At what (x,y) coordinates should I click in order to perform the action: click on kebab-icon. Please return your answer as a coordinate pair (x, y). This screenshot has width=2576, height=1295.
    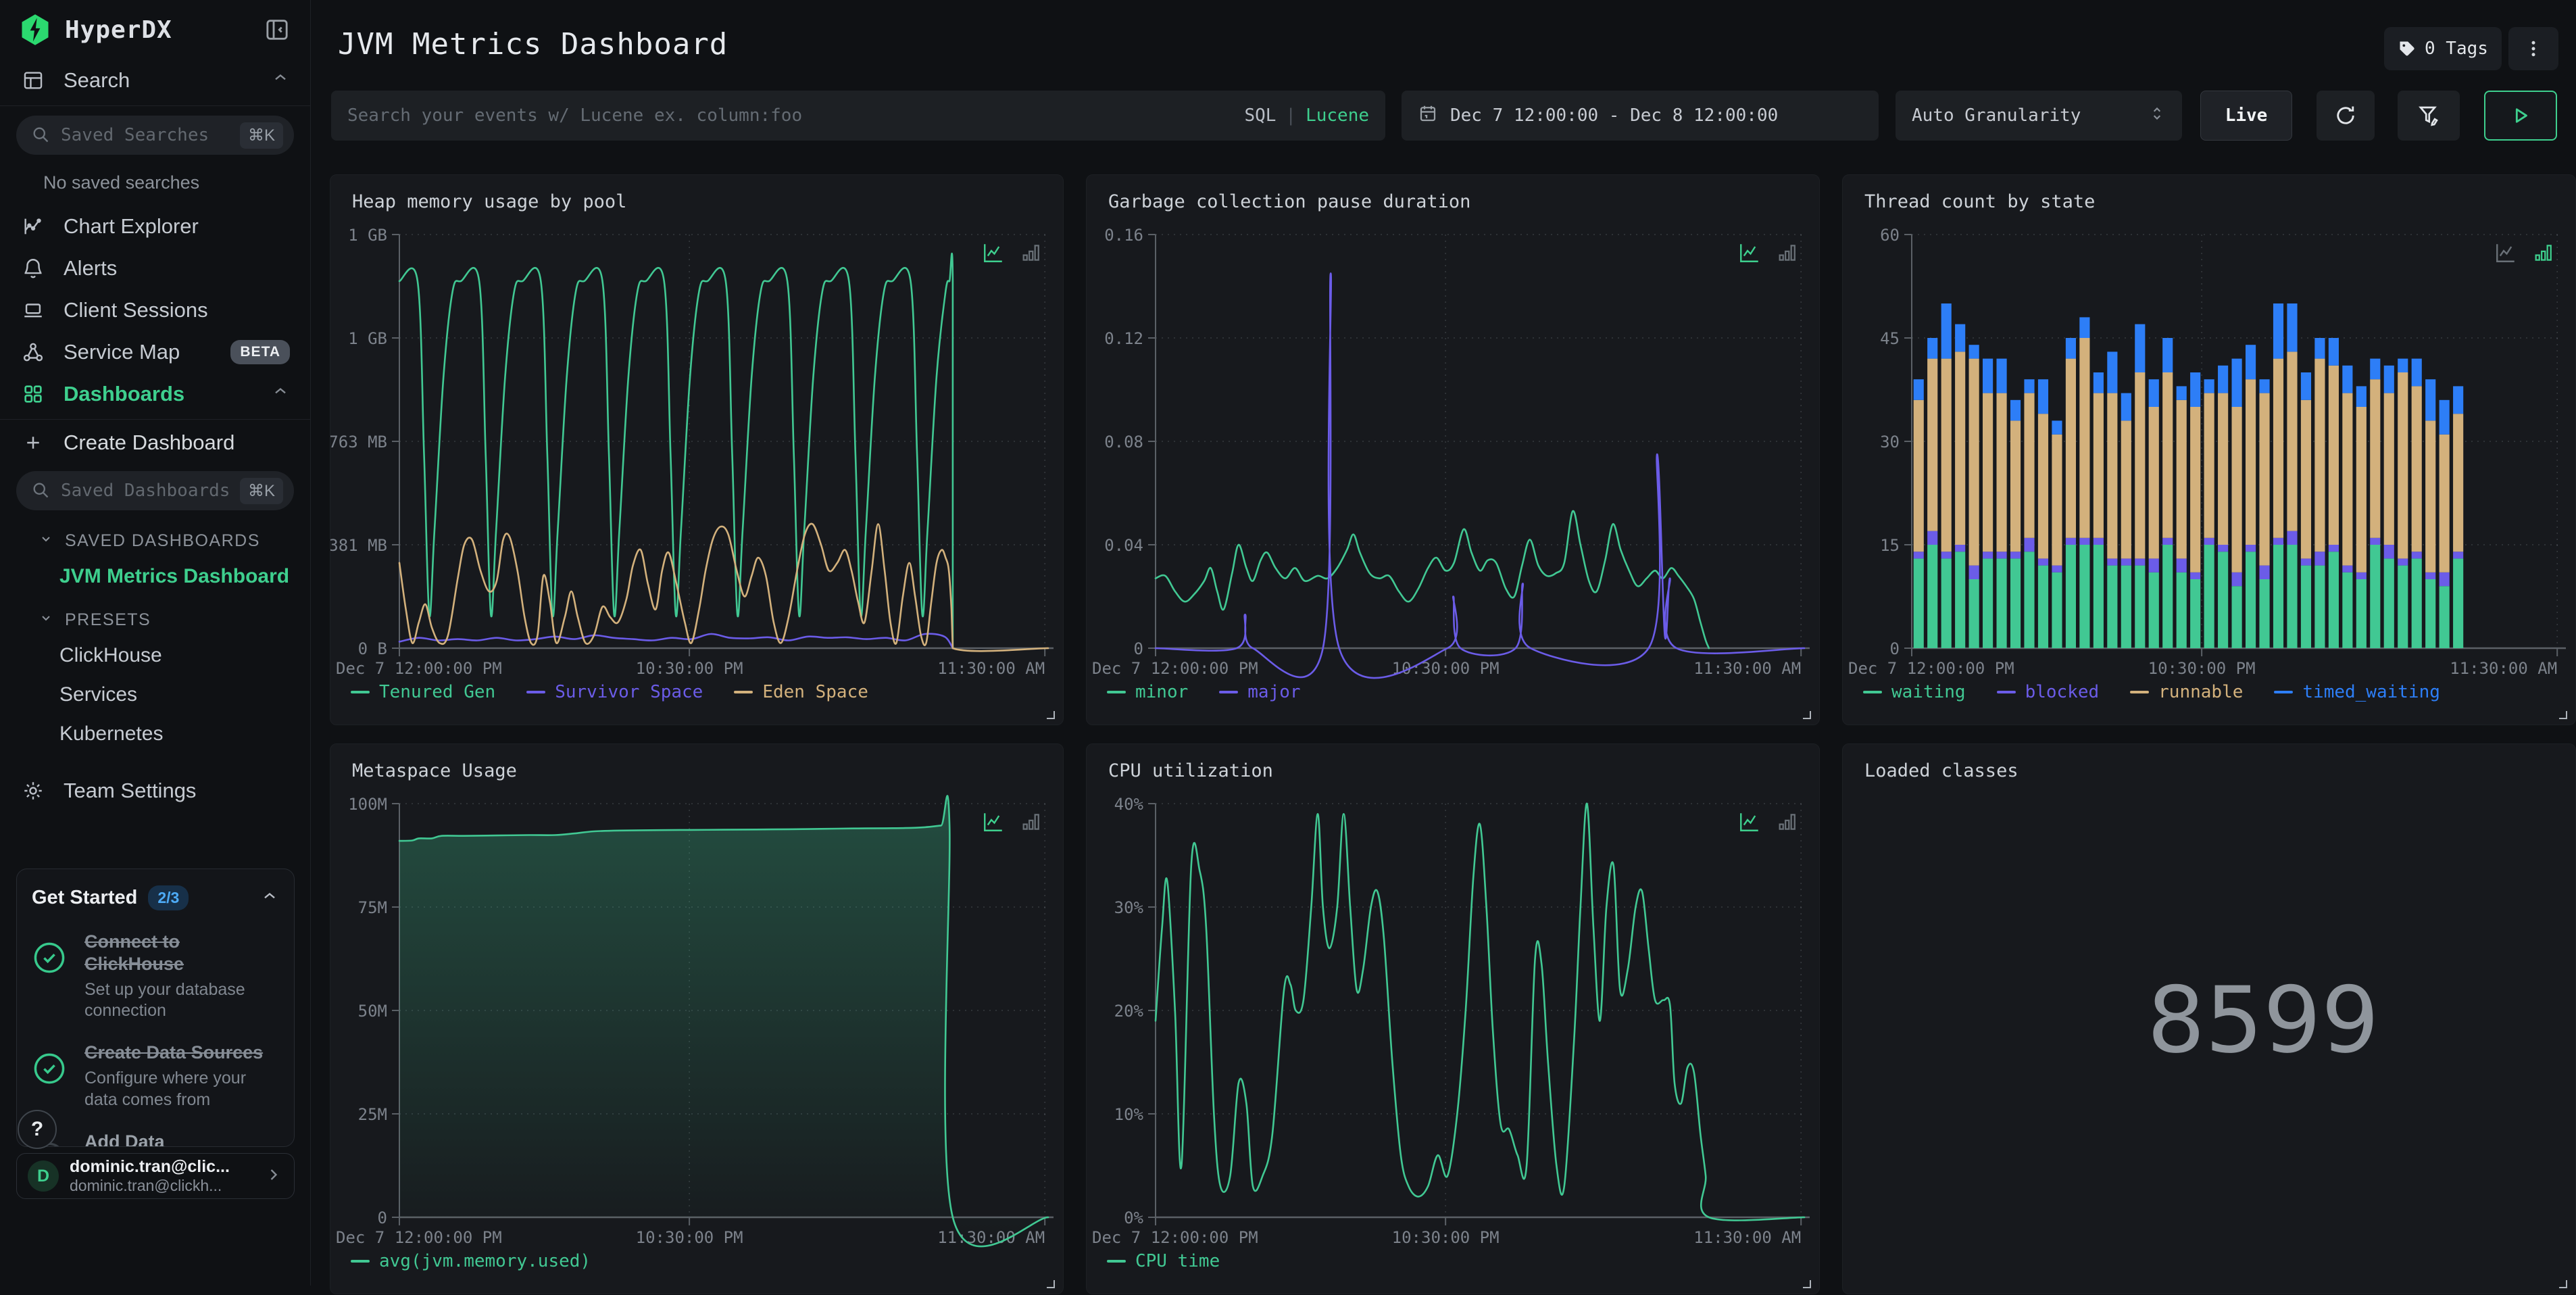
    Looking at the image, I should click on (2533, 49).